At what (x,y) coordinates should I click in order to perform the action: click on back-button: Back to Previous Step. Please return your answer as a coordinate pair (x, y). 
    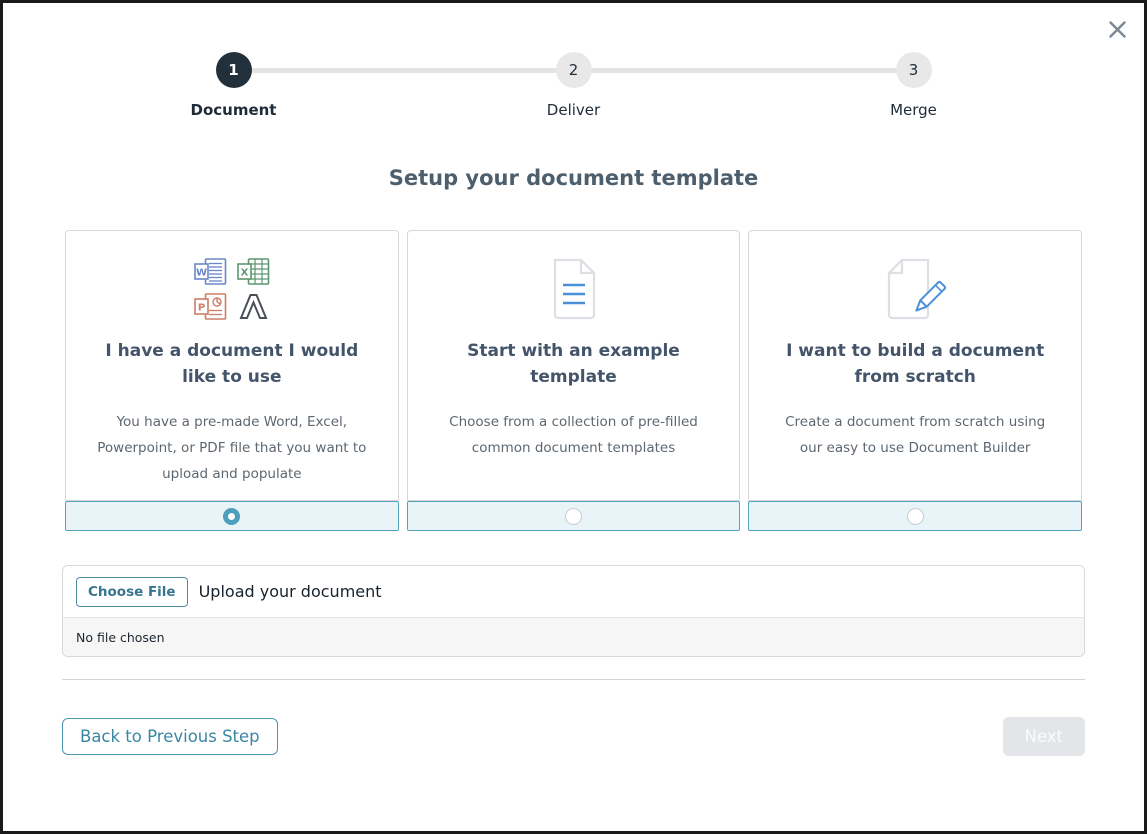
    Looking at the image, I should click on (170, 736).